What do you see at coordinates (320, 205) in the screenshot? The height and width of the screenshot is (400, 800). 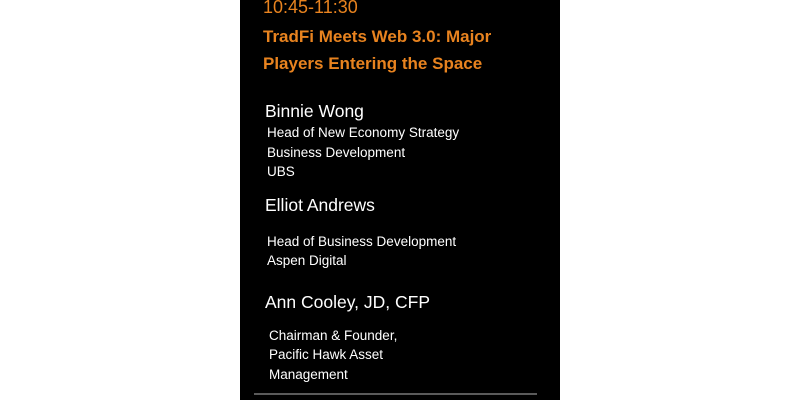 I see `speaker-name: Elliot Andrews` at bounding box center [320, 205].